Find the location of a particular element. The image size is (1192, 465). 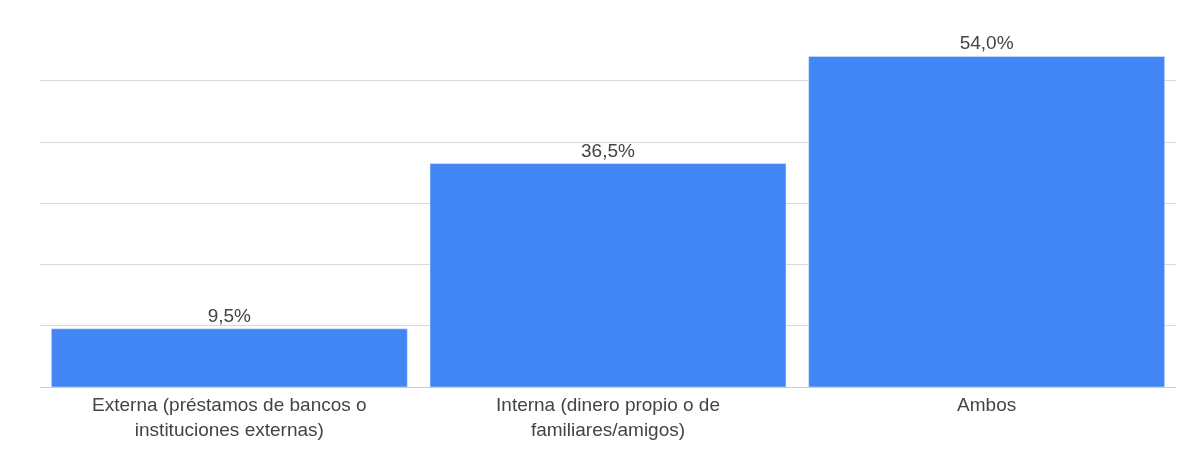

data-label: 9,5% is located at coordinates (229, 315).